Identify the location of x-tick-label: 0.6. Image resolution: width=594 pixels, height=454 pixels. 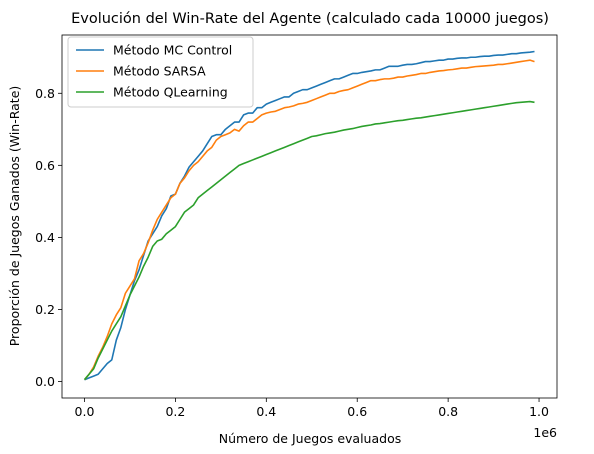
(357, 411).